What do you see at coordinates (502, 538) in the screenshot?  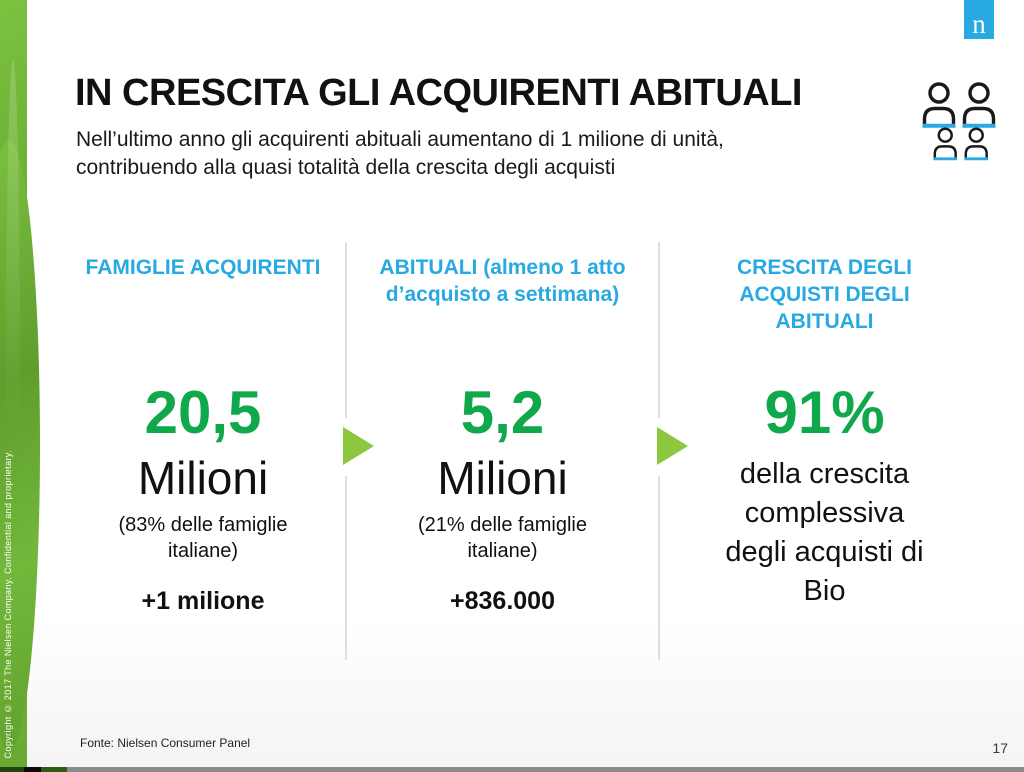 I see `note-text: (21% delle famiglie italiane)` at bounding box center [502, 538].